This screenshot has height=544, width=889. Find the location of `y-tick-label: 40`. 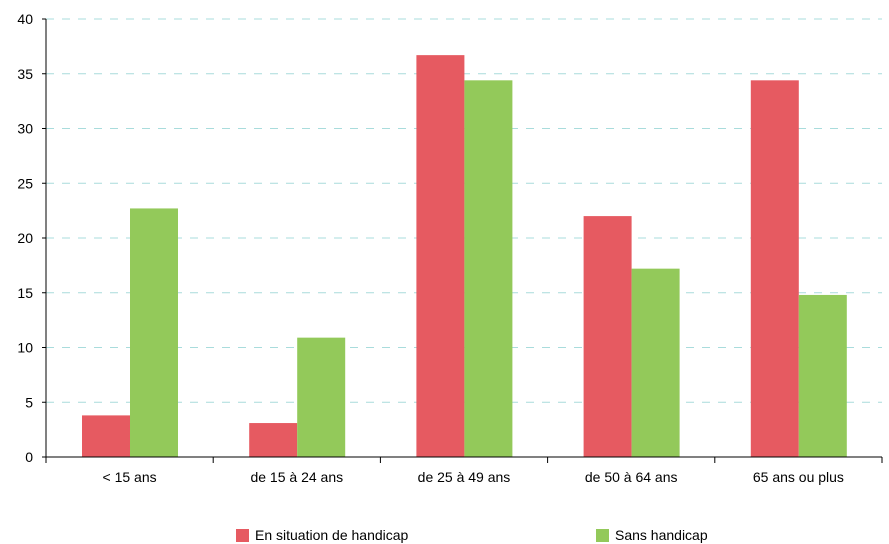

y-tick-label: 40 is located at coordinates (25, 19).